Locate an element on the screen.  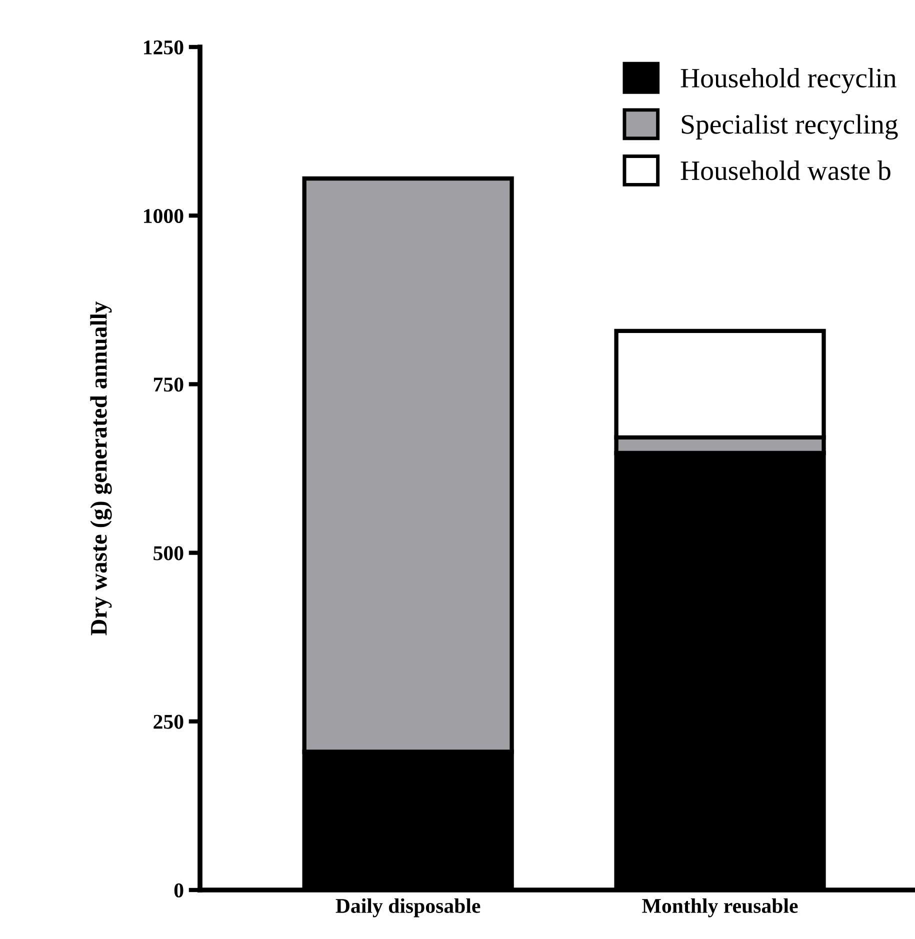
y-tick-label: 750 is located at coordinates (169, 385).